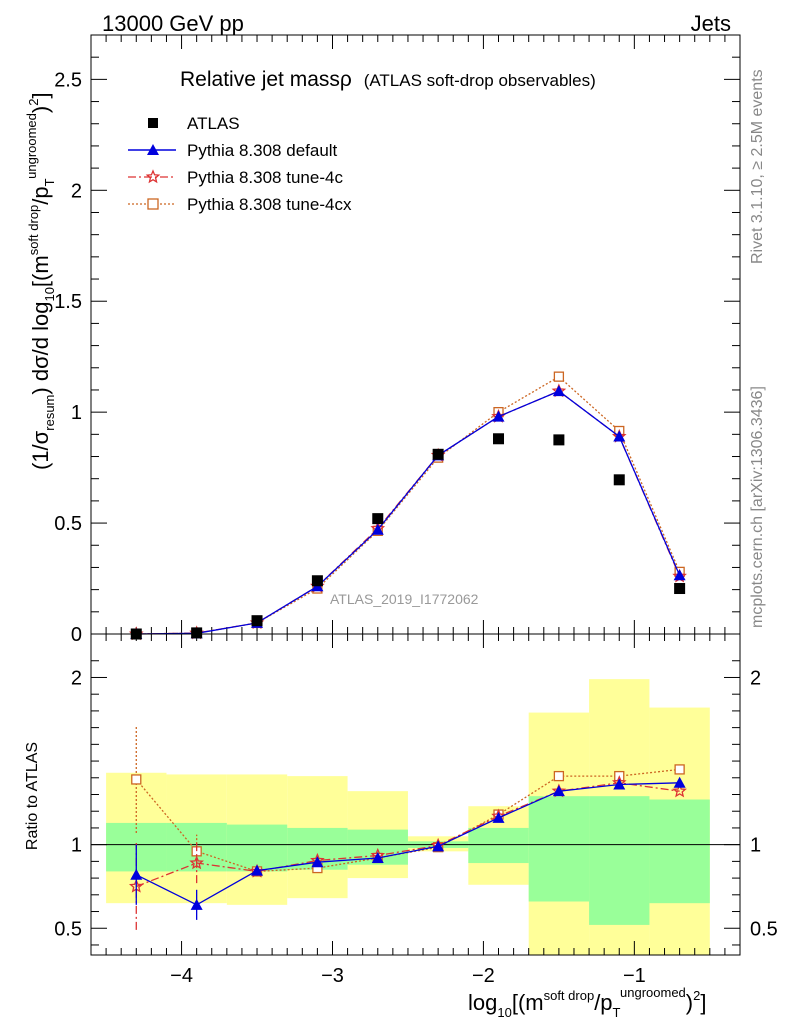 This screenshot has width=786, height=1024. Describe the element at coordinates (404, 599) in the screenshot. I see `analysis-watermark: ATLAS_2019_I1772062` at that location.